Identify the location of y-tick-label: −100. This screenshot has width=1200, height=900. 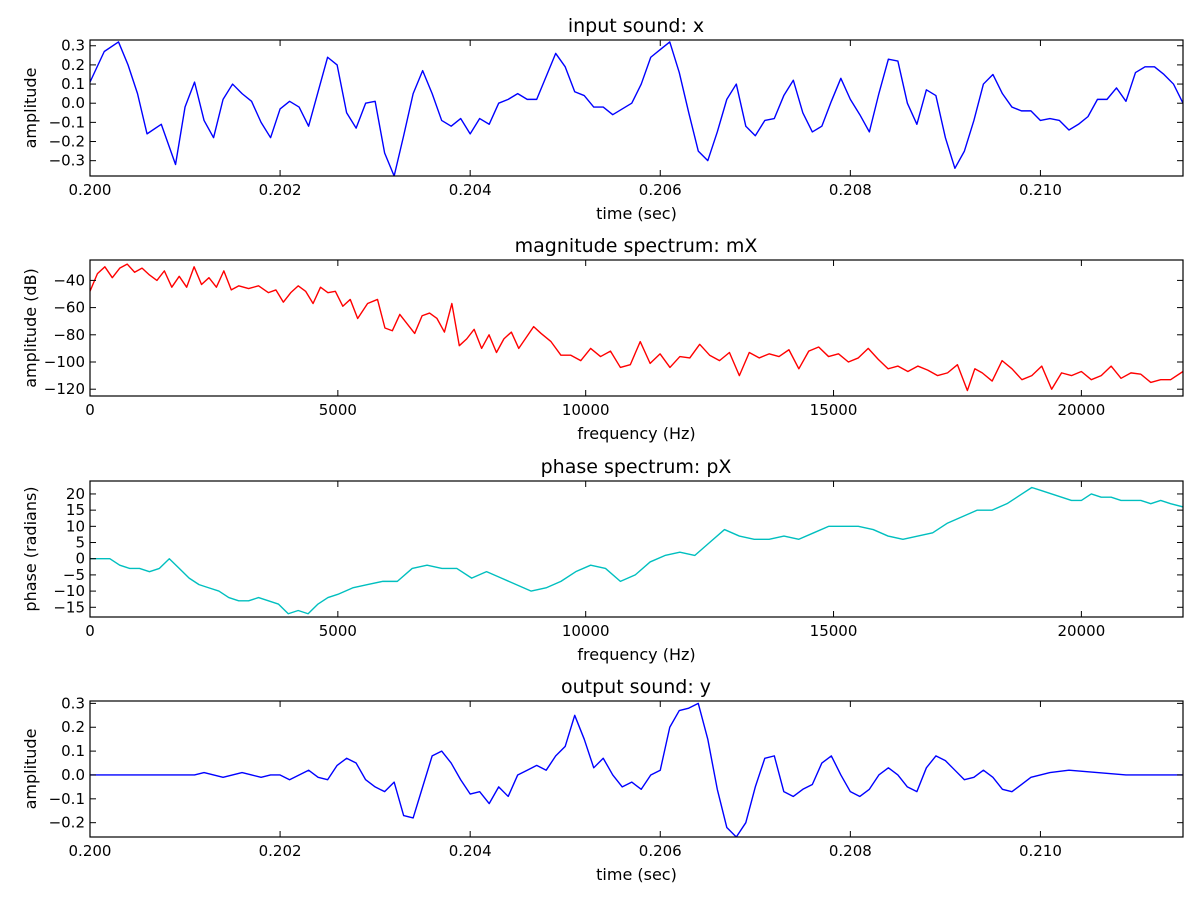
(64, 362).